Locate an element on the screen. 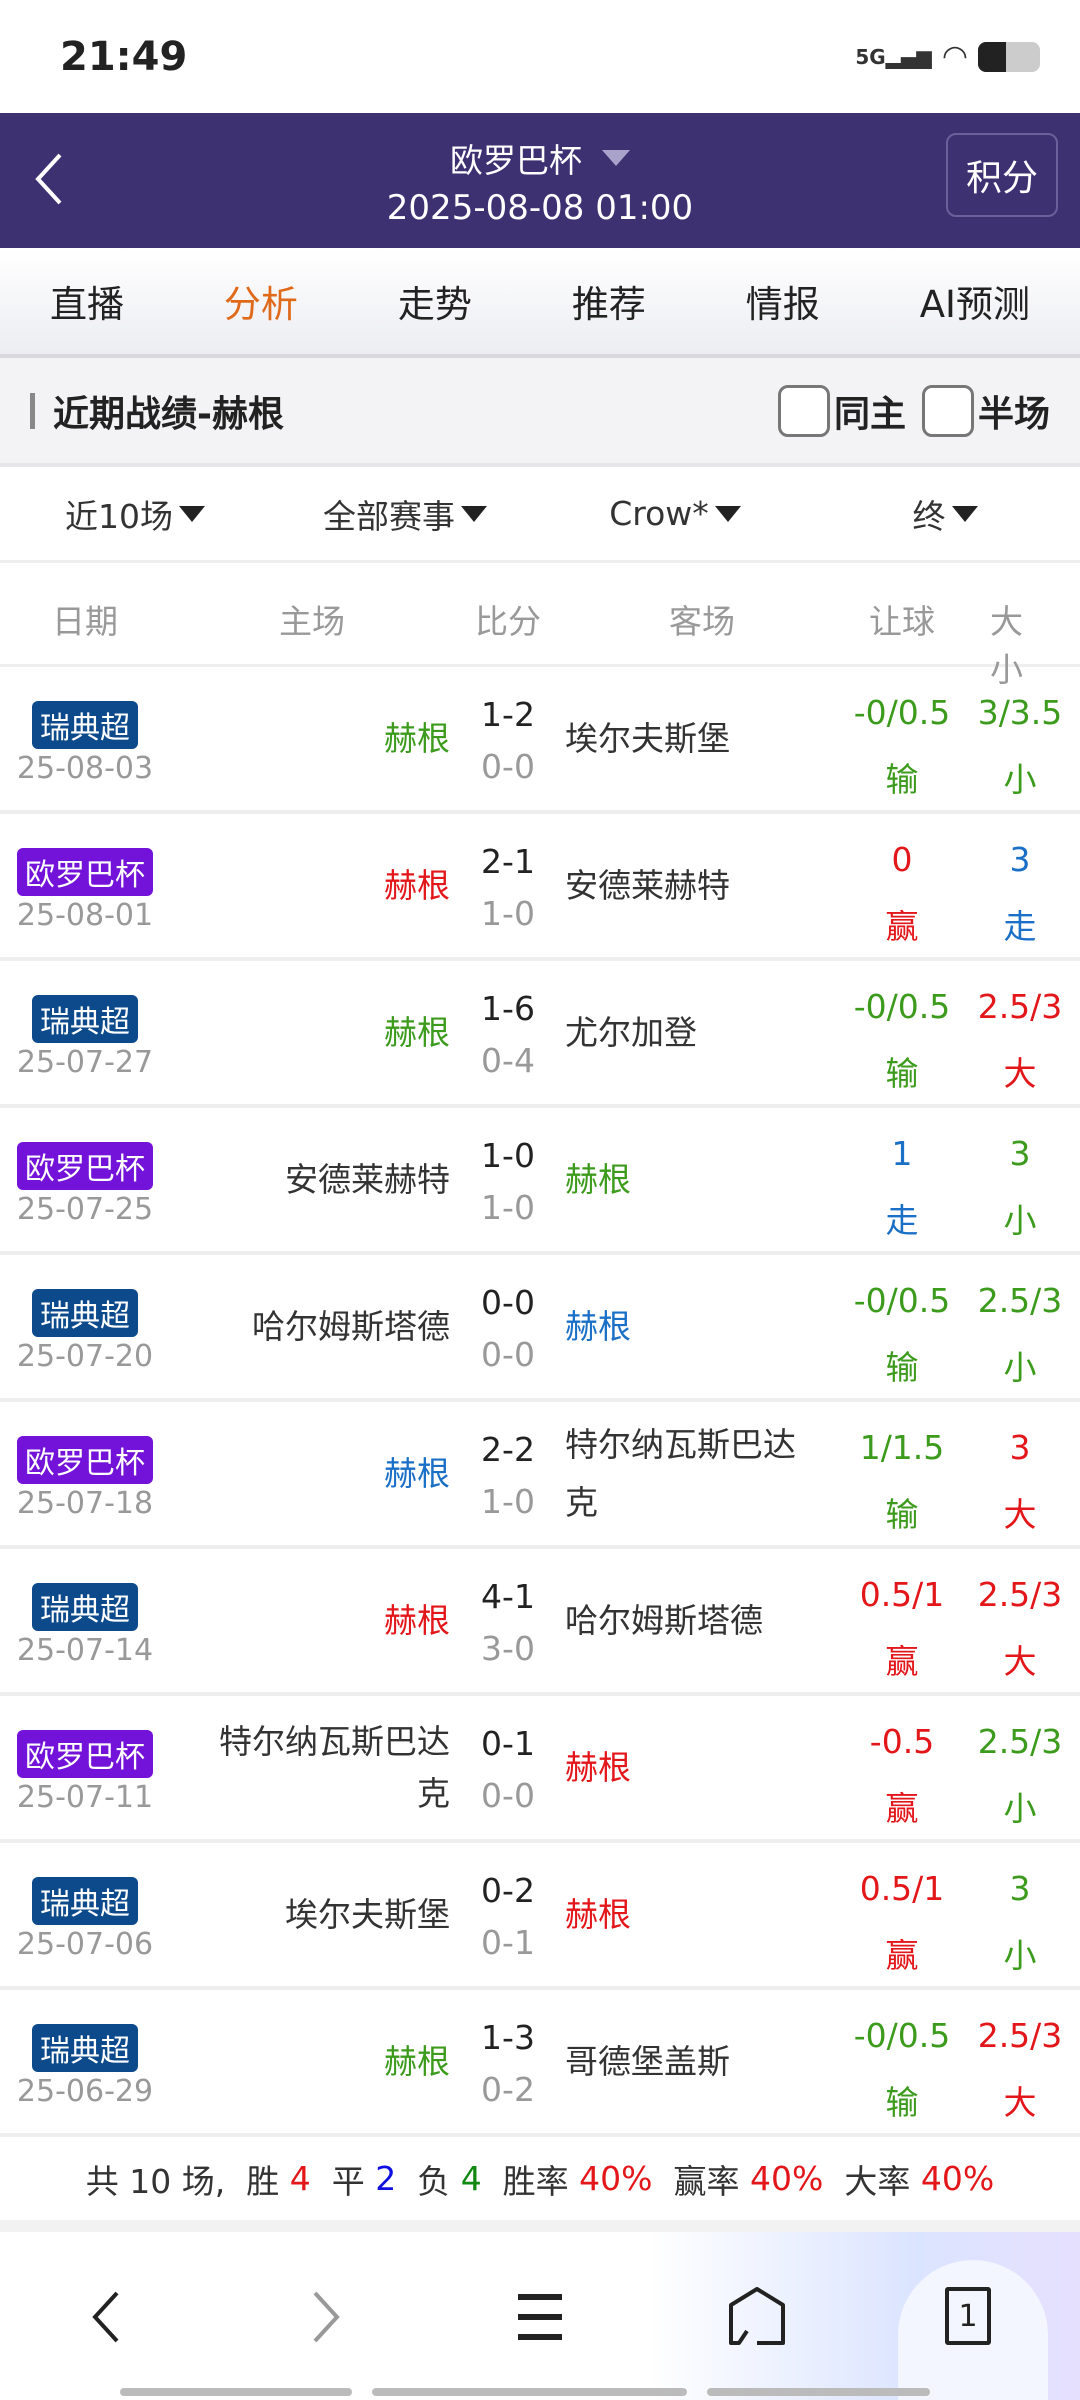  table-header: 日期 主场 比分 客场 让球 大小 is located at coordinates (540, 626).